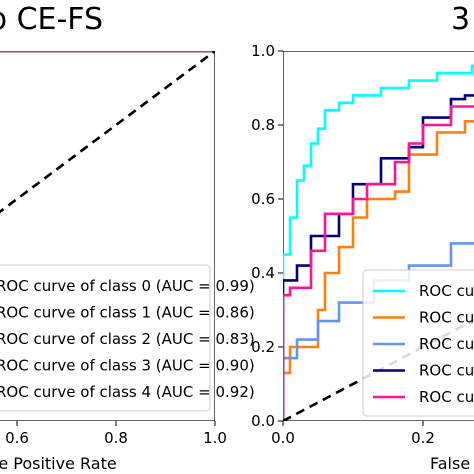  What do you see at coordinates (127, 366) in the screenshot?
I see `legend-label-class-3: ROC curve of class 3 (AUC = 0.90)` at bounding box center [127, 366].